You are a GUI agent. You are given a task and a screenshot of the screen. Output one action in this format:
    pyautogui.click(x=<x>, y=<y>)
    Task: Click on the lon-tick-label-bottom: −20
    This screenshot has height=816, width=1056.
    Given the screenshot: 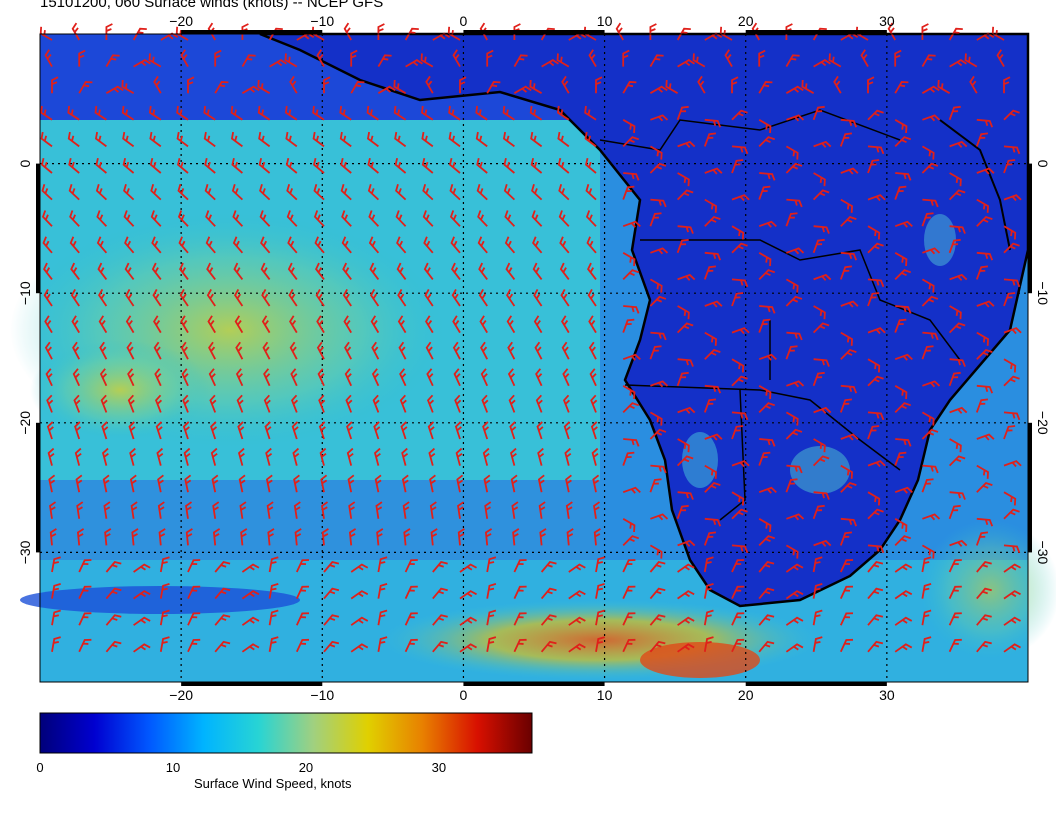 What is the action you would take?
    pyautogui.click(x=181, y=695)
    